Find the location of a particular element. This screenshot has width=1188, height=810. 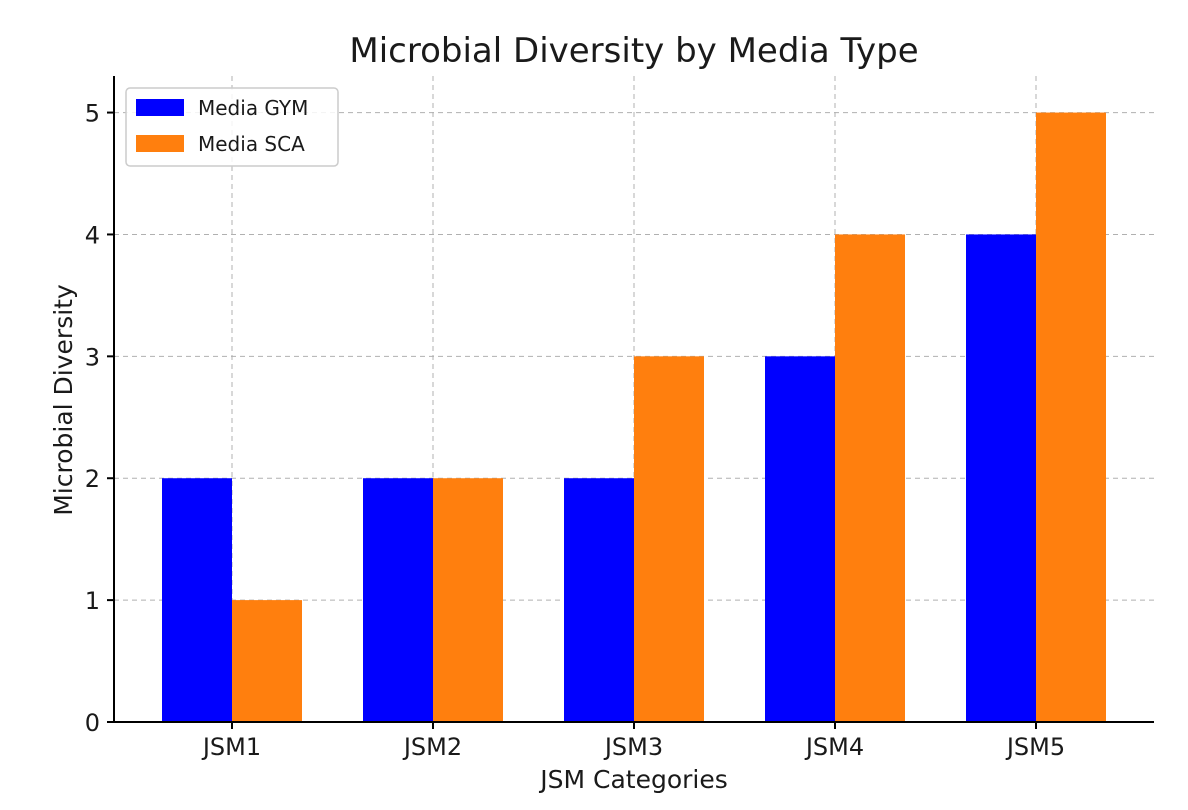

bar-media-gym-jsm5 is located at coordinates (1001, 478).